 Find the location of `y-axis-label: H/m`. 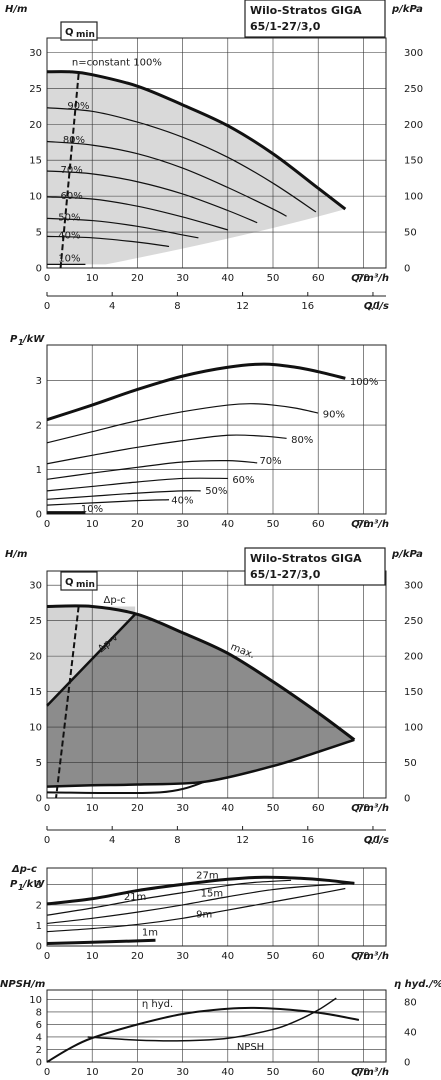

y-axis-label: H/m is located at coordinates (16, 9).